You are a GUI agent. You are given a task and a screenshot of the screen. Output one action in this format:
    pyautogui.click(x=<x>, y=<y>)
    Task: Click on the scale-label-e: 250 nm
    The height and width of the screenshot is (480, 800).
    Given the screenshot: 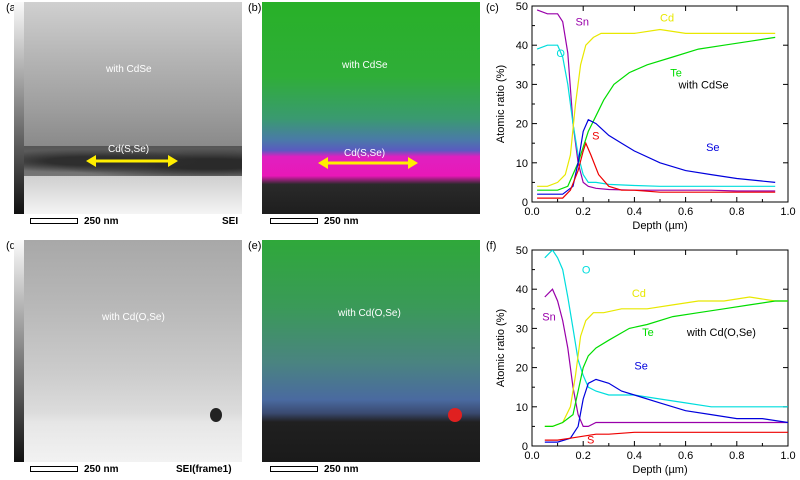 What is the action you would take?
    pyautogui.click(x=341, y=469)
    